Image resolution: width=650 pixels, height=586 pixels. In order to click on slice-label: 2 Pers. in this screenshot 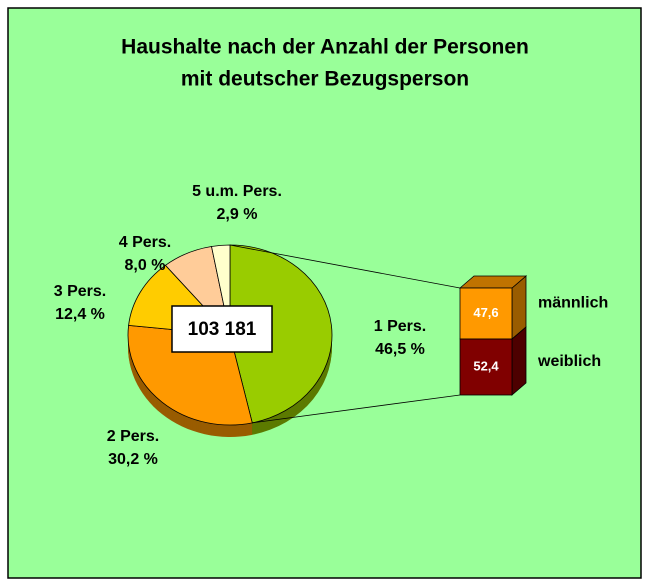, I will do `click(133, 436)`.